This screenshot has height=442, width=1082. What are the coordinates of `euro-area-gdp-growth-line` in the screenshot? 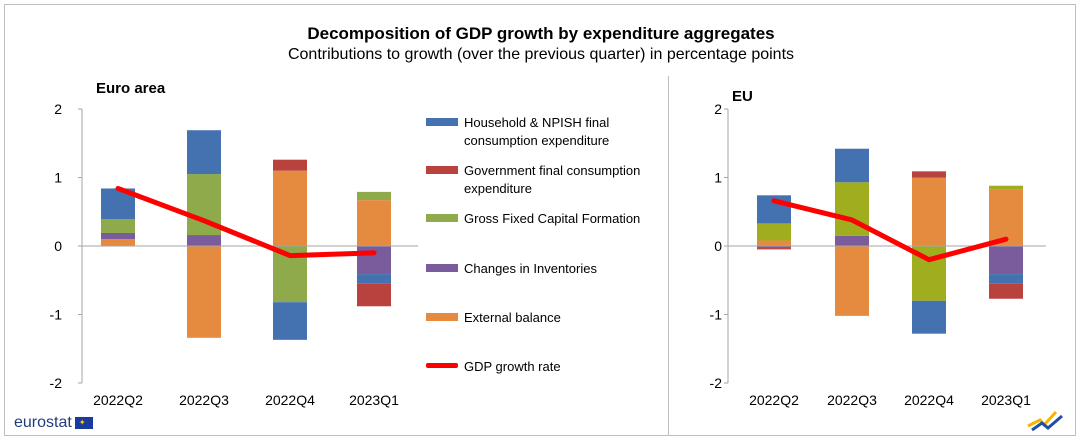 It's located at (246, 222).